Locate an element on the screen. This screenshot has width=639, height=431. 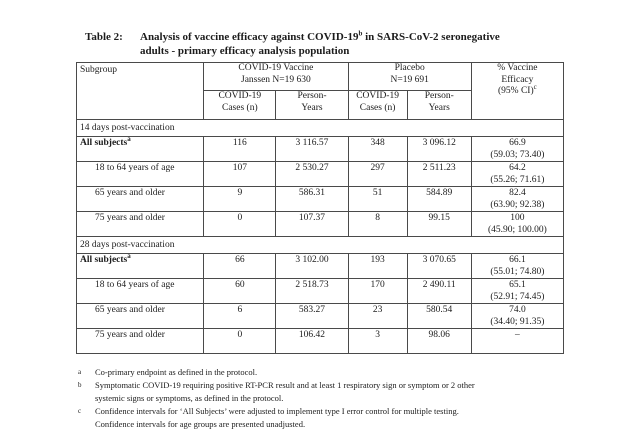
placebo-person-years-value: 3 096.12 is located at coordinates (439, 149).